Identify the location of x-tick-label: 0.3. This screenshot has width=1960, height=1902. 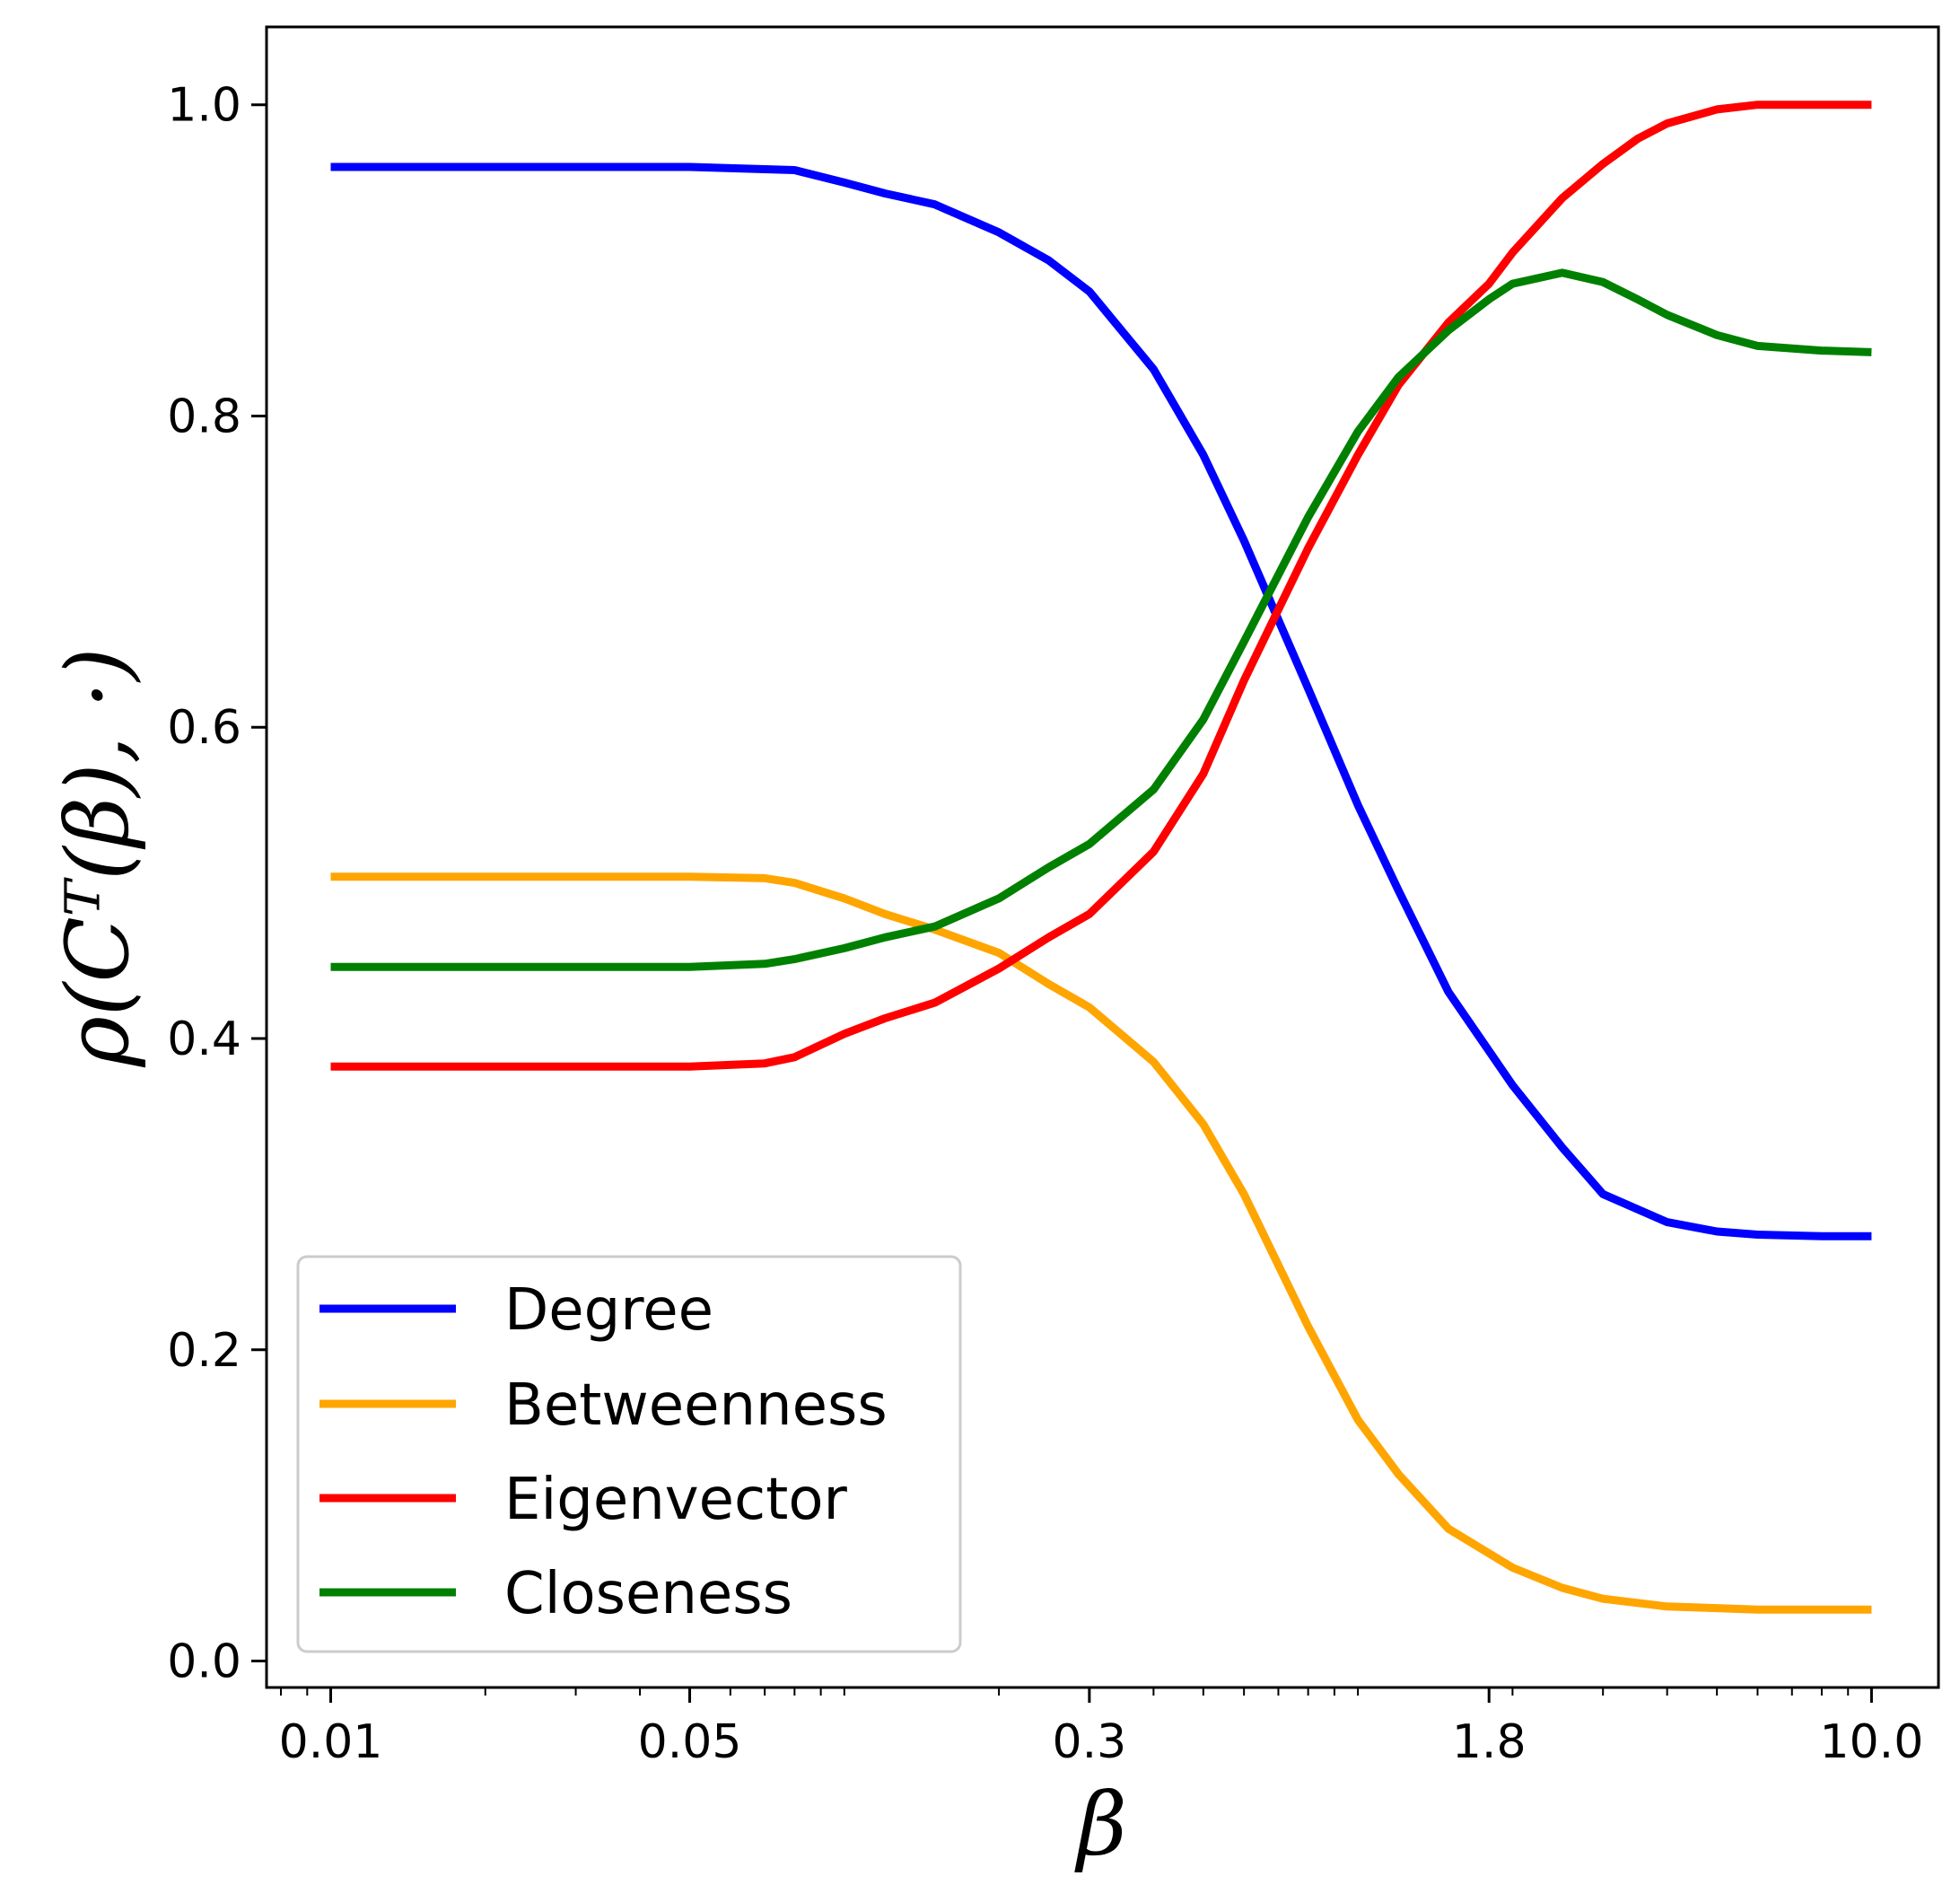
(1090, 1742).